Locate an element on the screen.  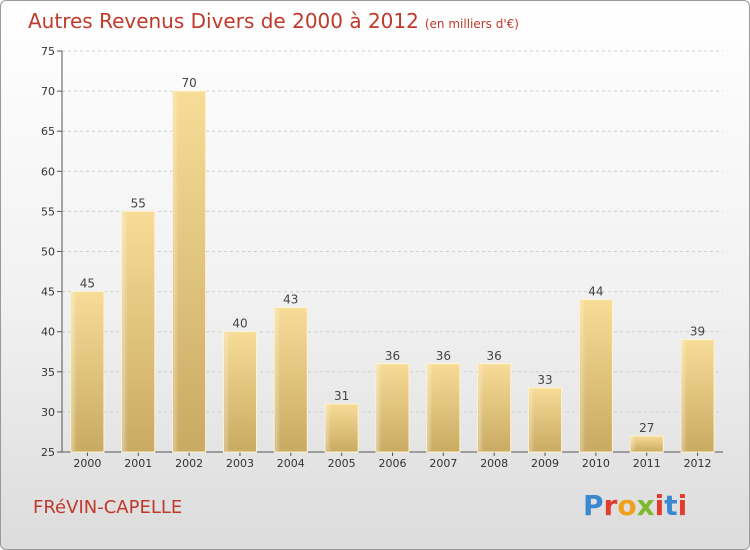
brand-letter: t is located at coordinates (671, 505).